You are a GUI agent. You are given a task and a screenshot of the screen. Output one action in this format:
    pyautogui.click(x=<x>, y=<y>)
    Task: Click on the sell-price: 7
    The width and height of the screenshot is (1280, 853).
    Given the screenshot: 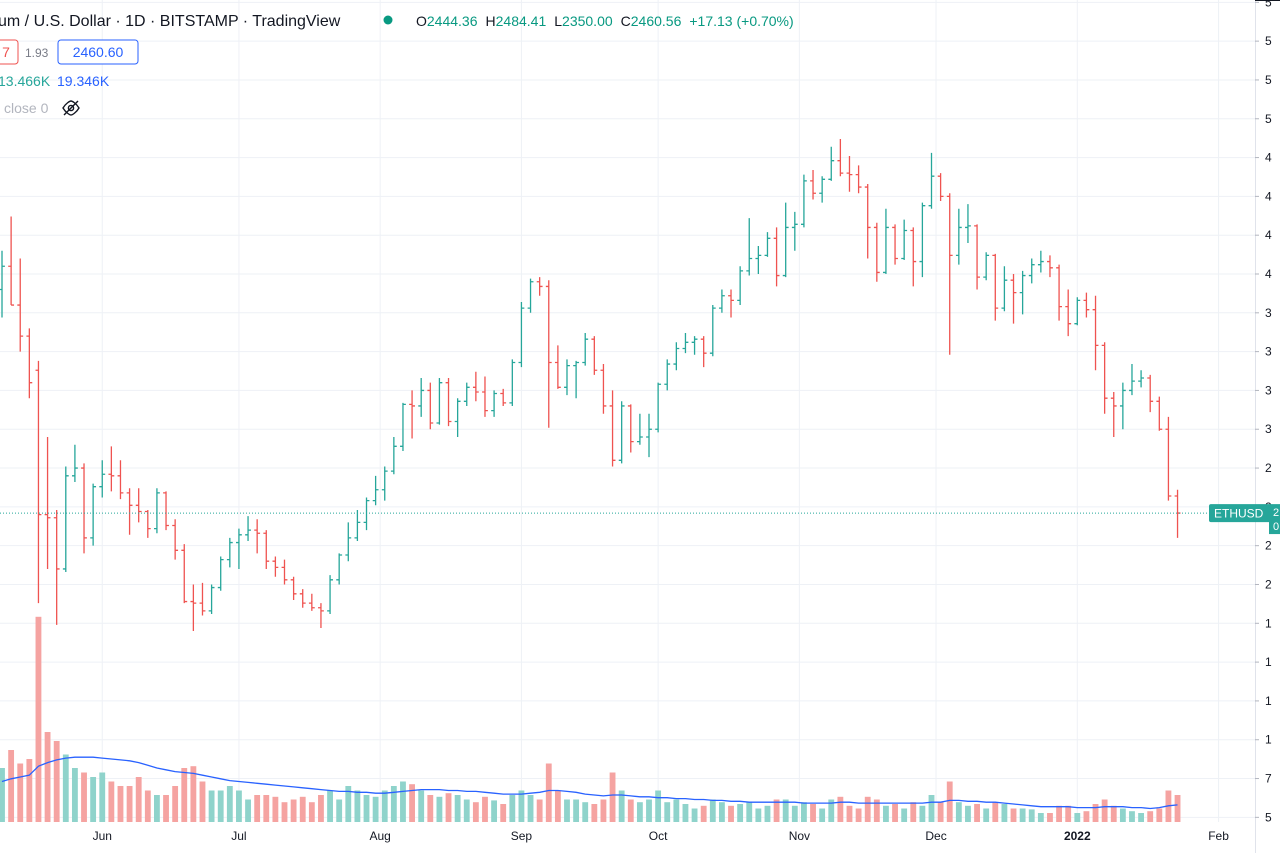 What is the action you would take?
    pyautogui.click(x=6, y=52)
    